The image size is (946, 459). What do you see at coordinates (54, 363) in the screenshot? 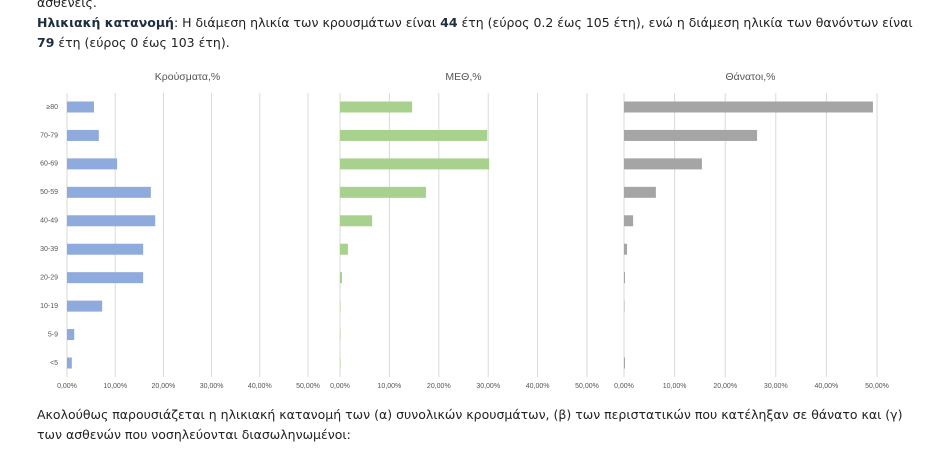
I see `y-tick-label: <5` at bounding box center [54, 363].